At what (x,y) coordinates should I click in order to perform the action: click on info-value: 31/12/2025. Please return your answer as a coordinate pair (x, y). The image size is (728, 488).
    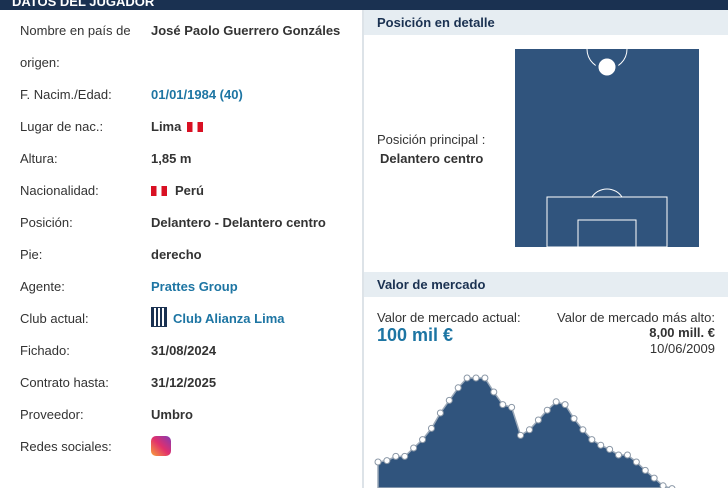
    Looking at the image, I should click on (183, 383).